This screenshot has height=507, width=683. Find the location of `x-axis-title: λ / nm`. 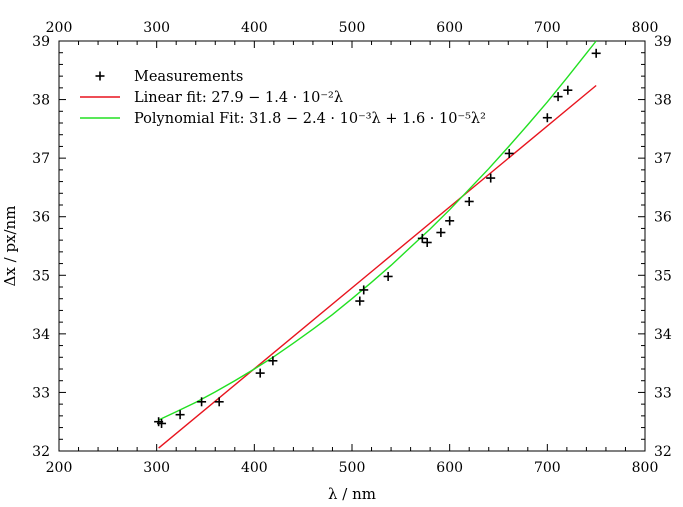

x-axis-title: λ / nm is located at coordinates (352, 494).